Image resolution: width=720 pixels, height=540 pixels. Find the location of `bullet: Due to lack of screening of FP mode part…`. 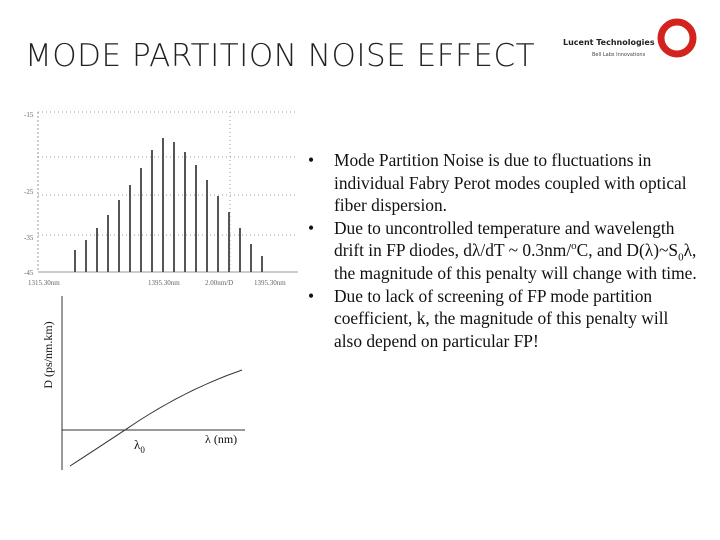

bullet: Due to lack of screening of FP mode part… is located at coordinates (503, 319).